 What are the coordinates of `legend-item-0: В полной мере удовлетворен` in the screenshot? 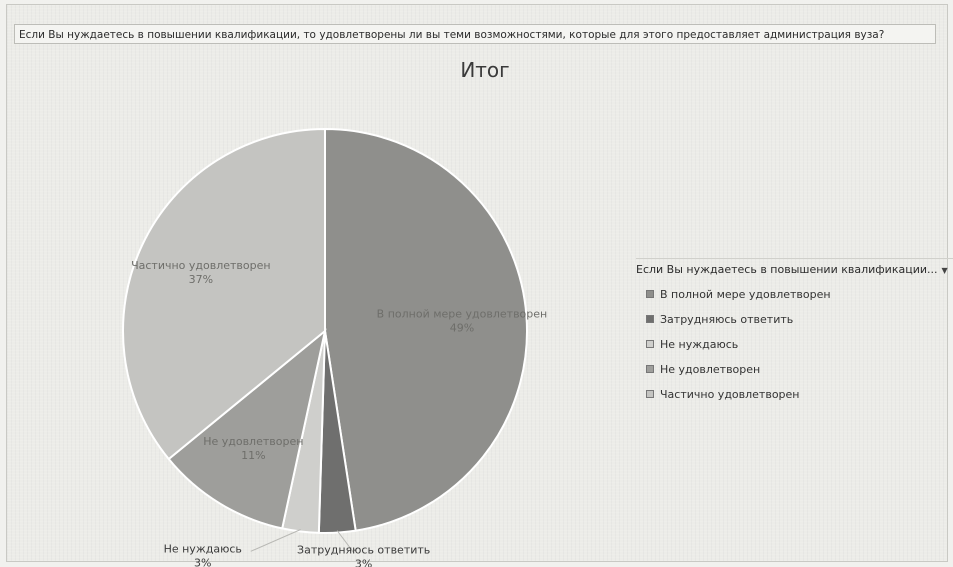 It's located at (799, 294).